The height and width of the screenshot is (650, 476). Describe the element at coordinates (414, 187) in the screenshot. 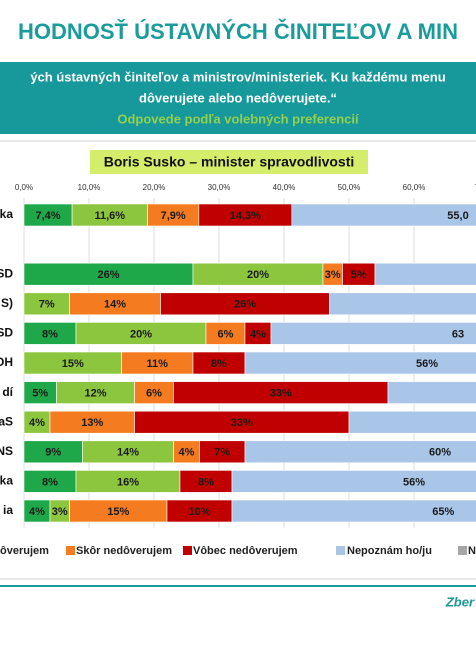

I see `x-tick-label: 60,0%` at that location.